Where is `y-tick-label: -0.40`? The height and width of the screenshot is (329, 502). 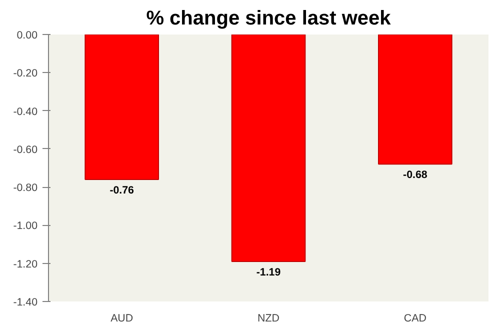
y-tick-label: -0.40 is located at coordinates (25, 112).